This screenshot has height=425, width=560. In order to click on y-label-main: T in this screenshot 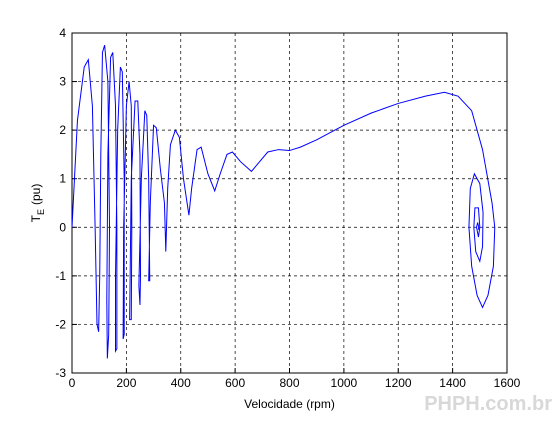, I will do `click(36, 218)`.